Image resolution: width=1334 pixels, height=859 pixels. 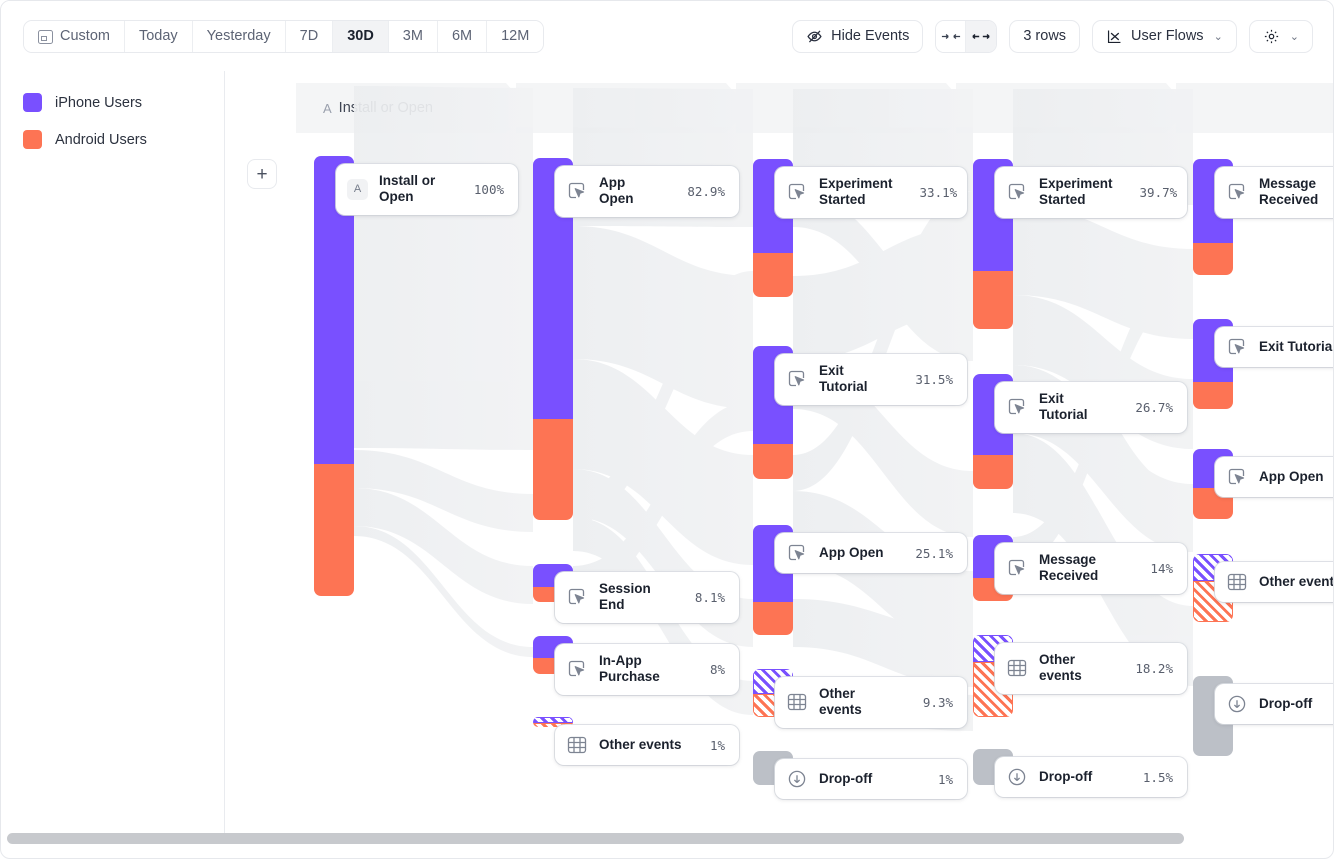 I want to click on flow-node-chip: Other events, so click(x=1274, y=582).